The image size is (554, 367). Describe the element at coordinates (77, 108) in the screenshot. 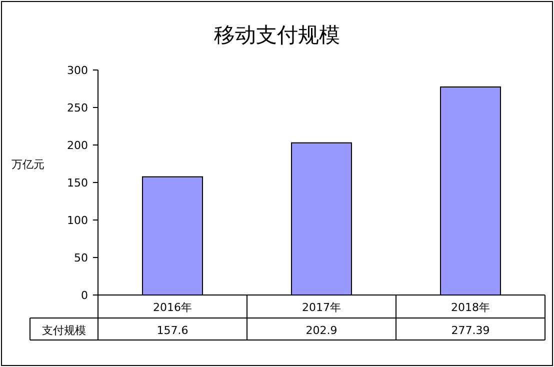

I see `y-tick-label: 250` at that location.